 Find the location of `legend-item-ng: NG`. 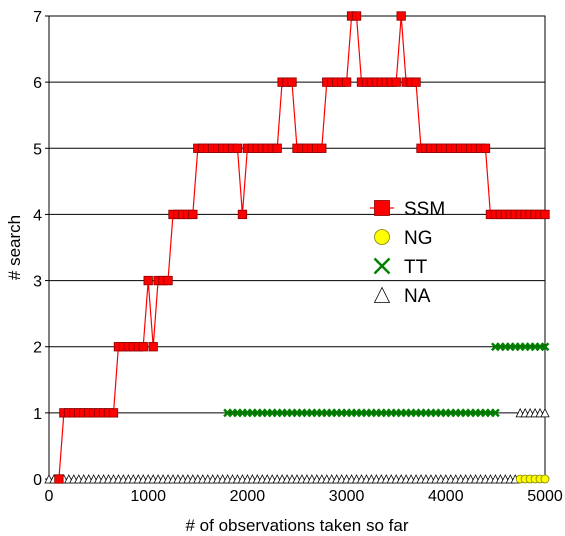

legend-item-ng: NG is located at coordinates (403, 238).